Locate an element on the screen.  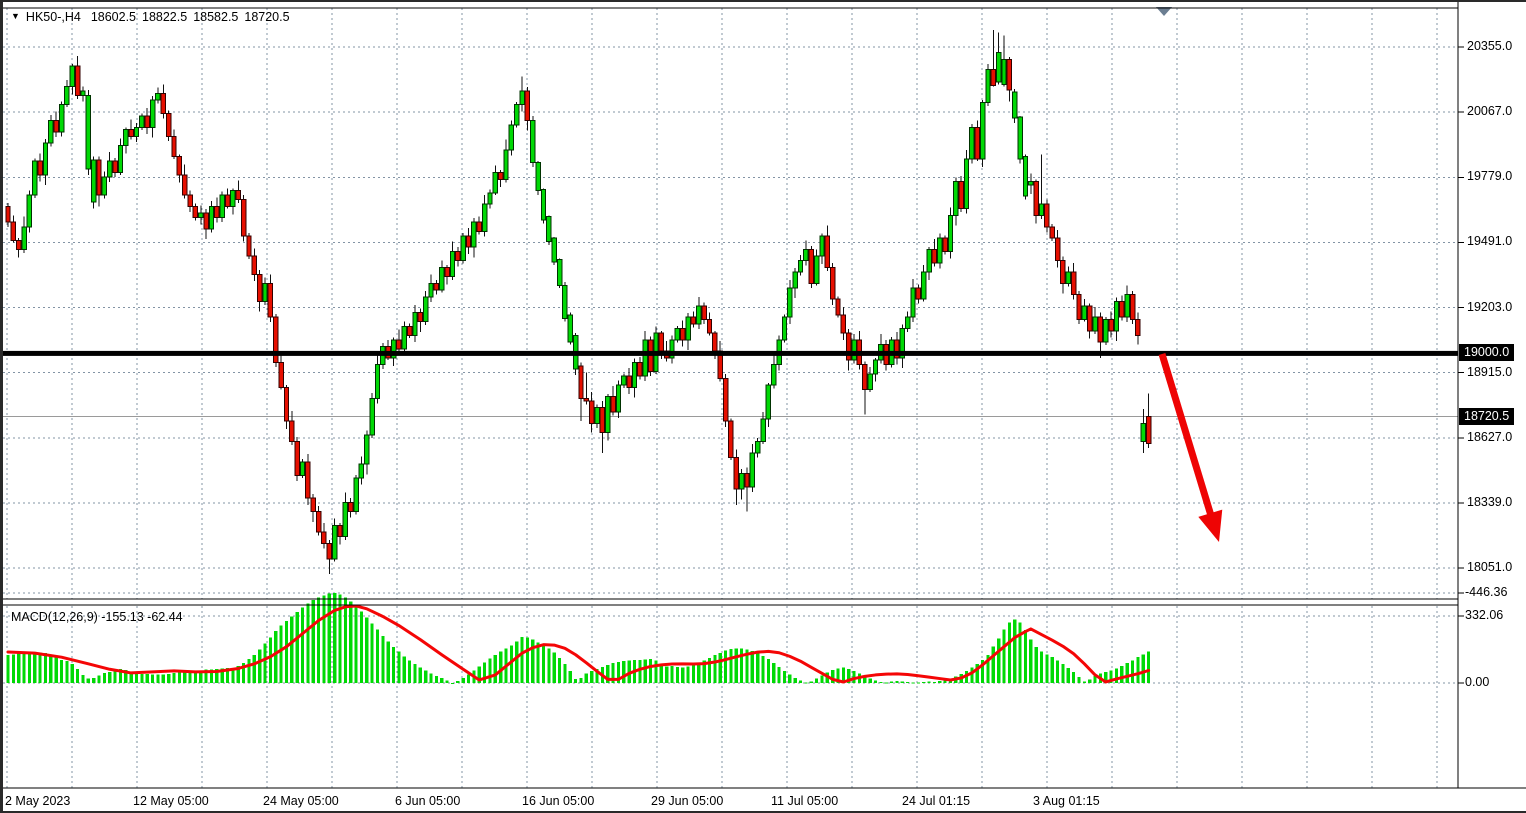
time-axis-label: 24 Jul 01:15 is located at coordinates (936, 801).